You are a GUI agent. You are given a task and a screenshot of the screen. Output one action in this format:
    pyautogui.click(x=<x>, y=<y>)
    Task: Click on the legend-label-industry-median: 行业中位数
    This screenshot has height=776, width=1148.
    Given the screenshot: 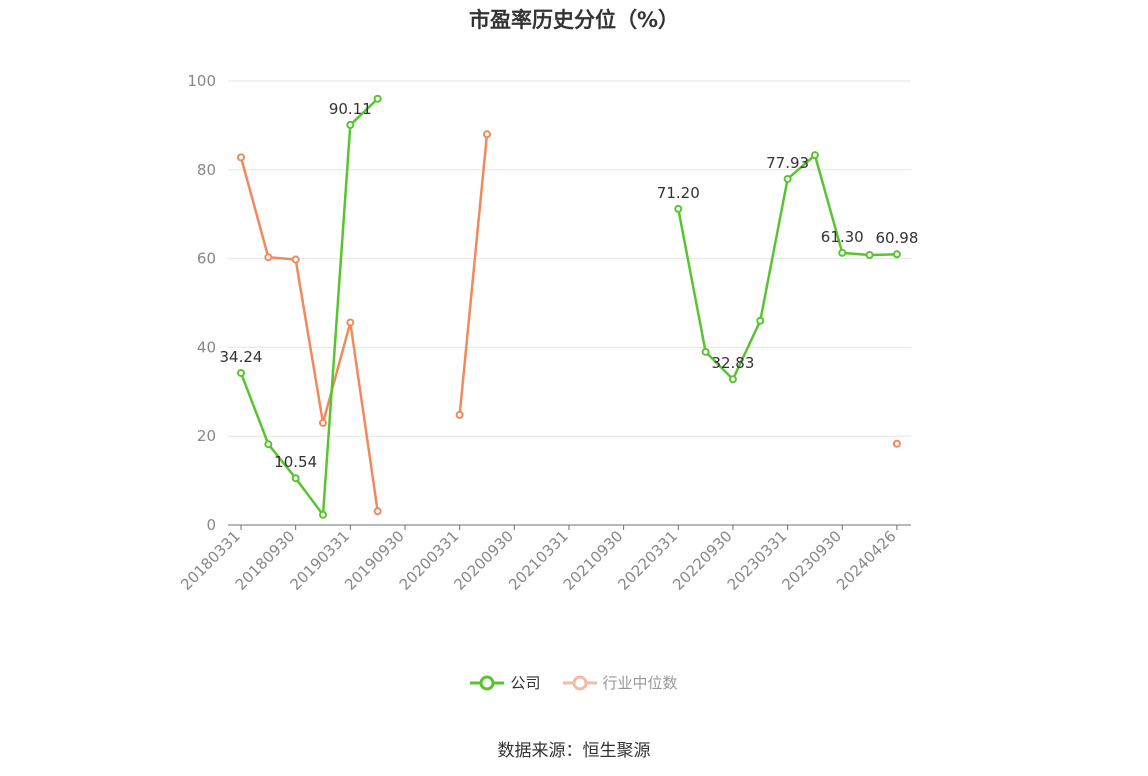 What is the action you would take?
    pyautogui.click(x=640, y=683)
    